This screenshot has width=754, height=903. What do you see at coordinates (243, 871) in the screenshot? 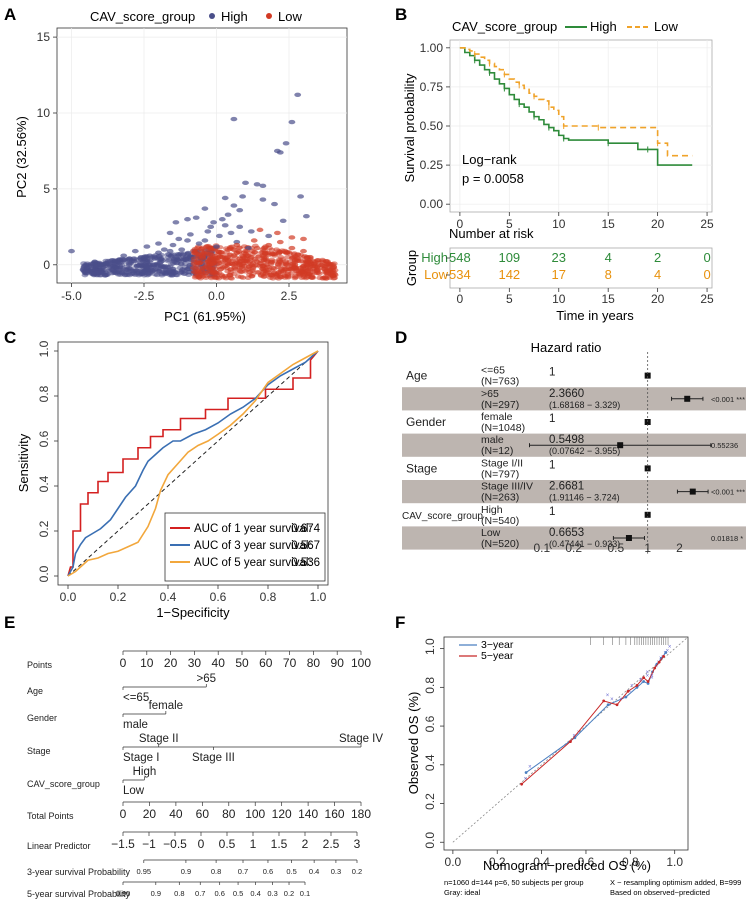
I see `nomogram-tick-label: 0.7` at bounding box center [243, 871].